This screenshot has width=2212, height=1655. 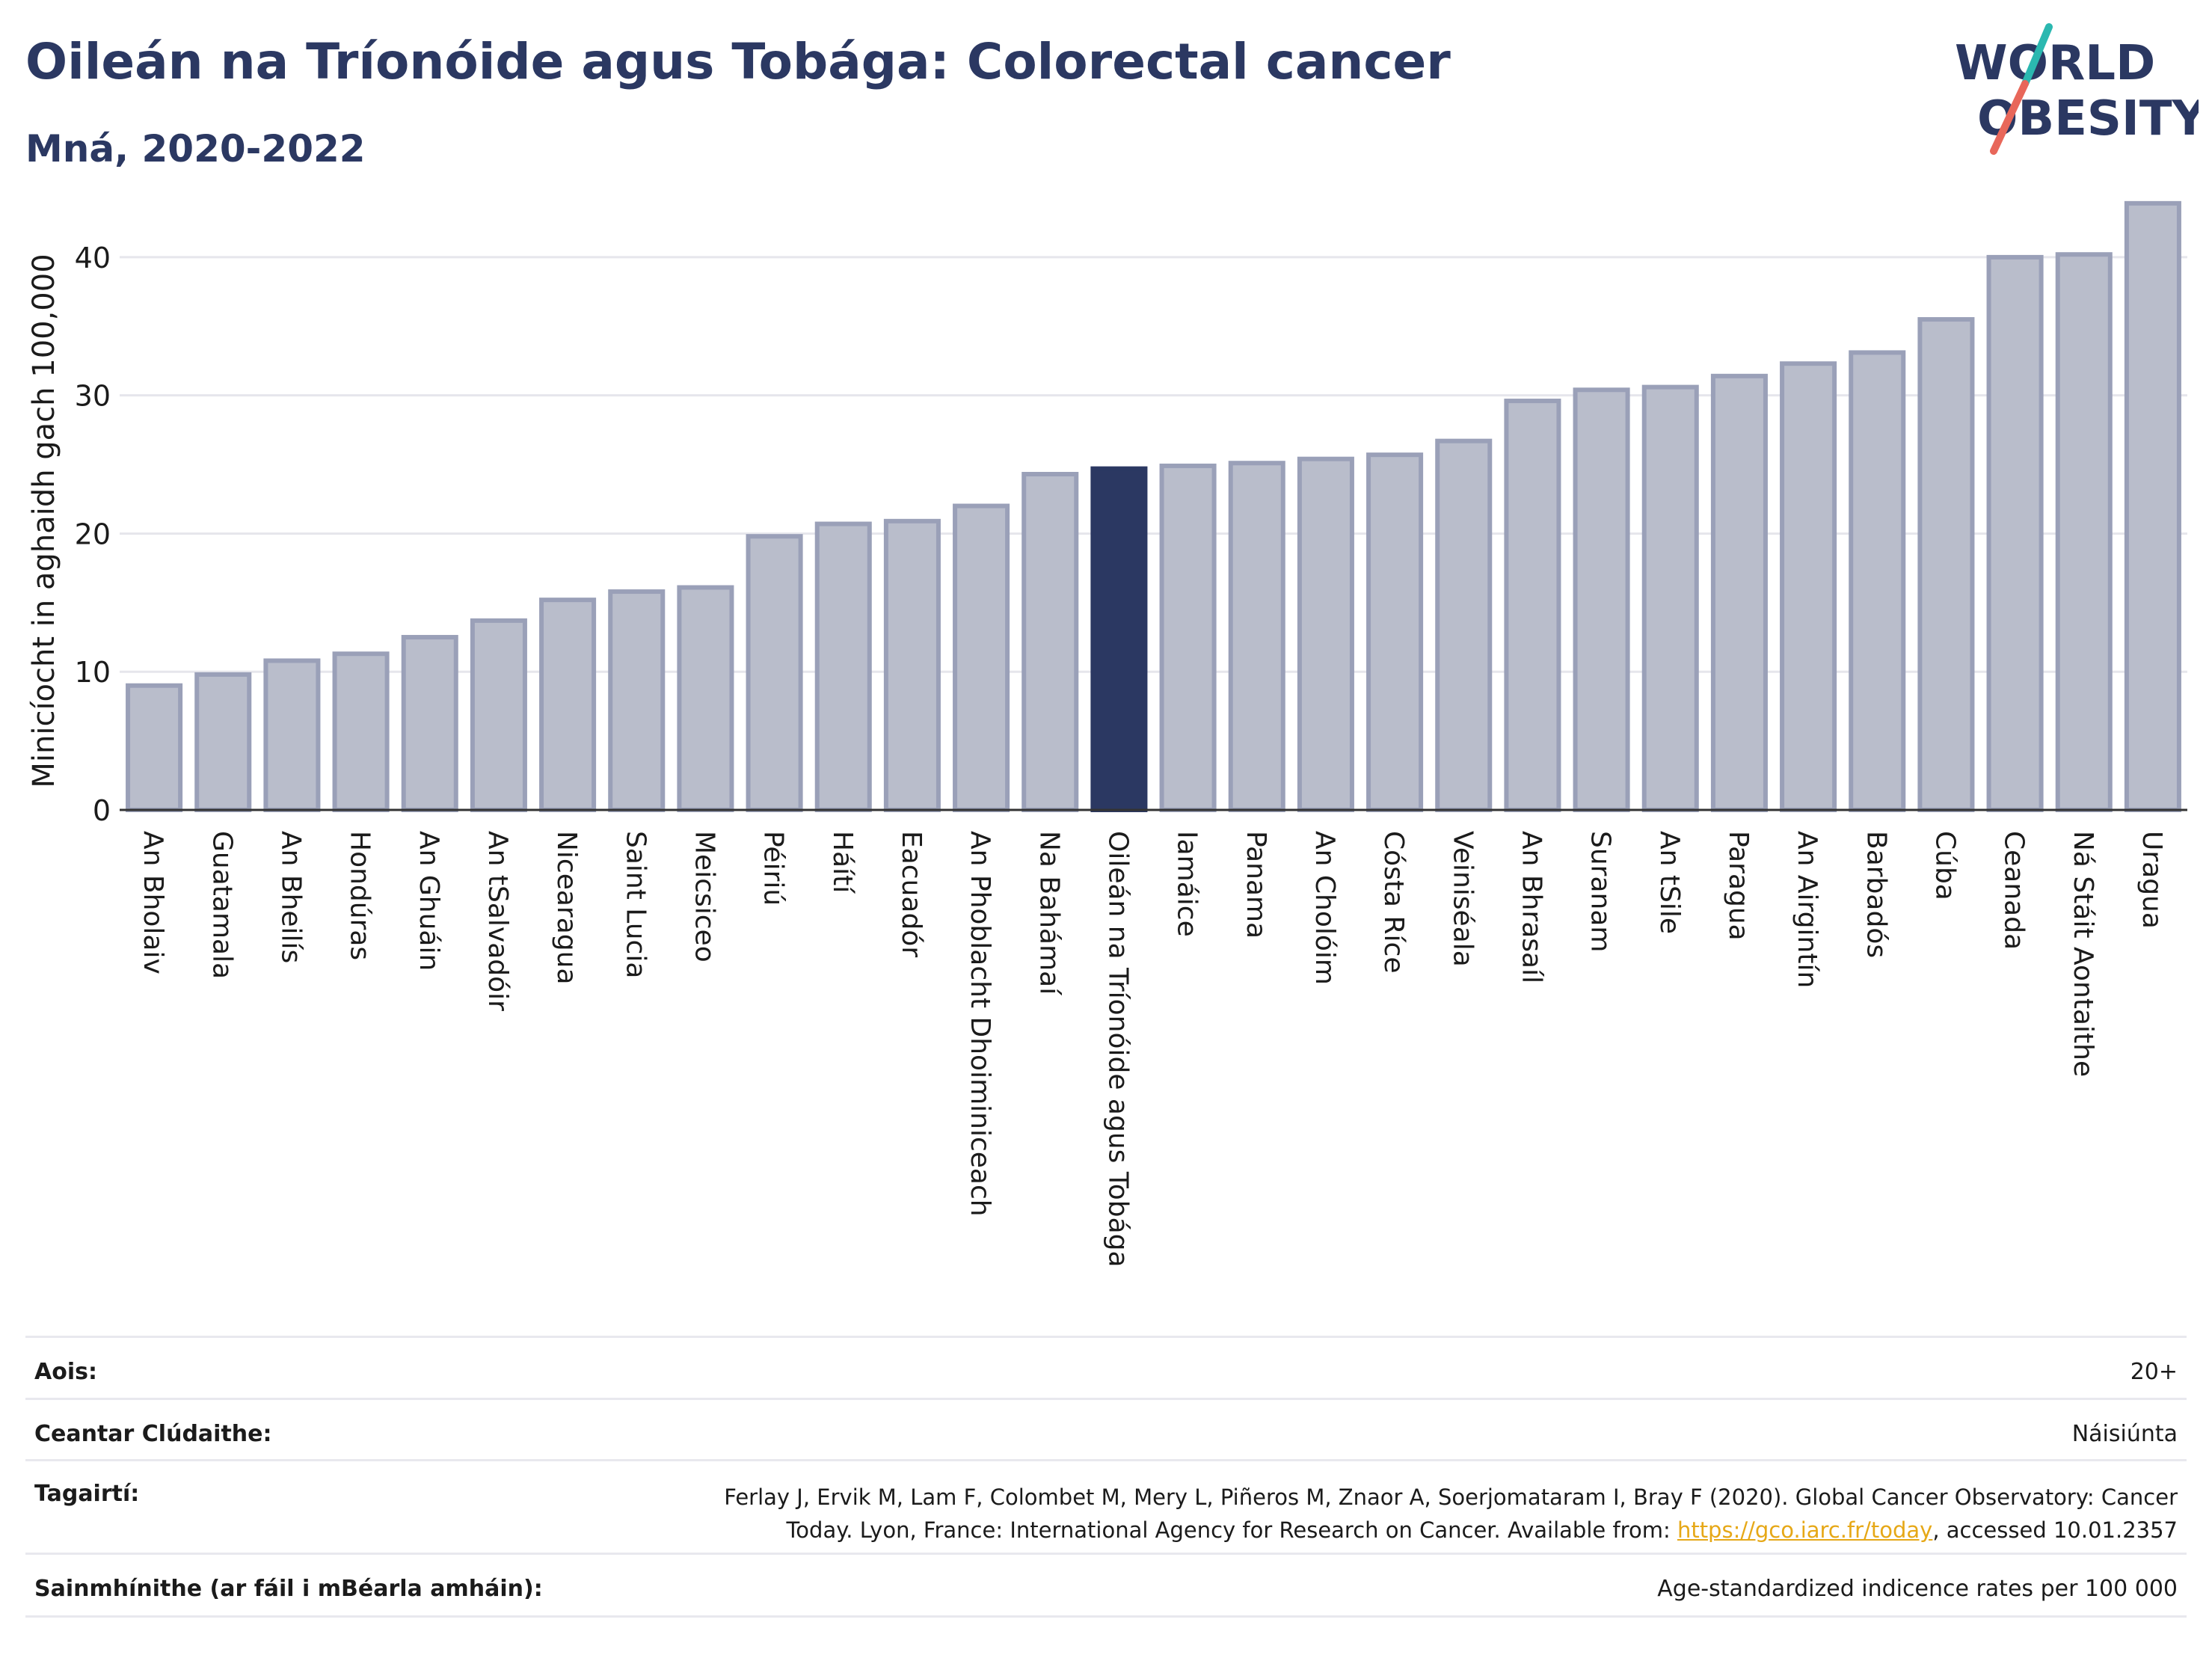 I want to click on x-tick-label: An tSile, so click(x=1669, y=882).